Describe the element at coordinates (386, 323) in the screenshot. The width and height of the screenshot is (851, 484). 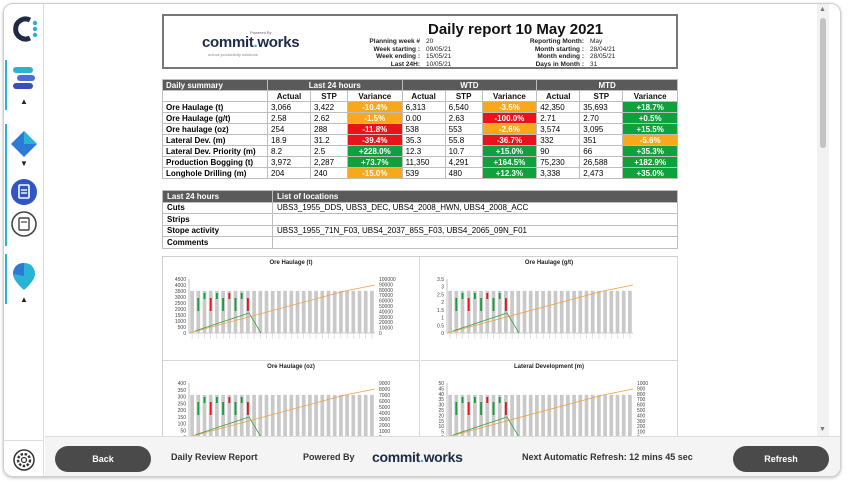
I see `y2-tick-label: 20000` at that location.